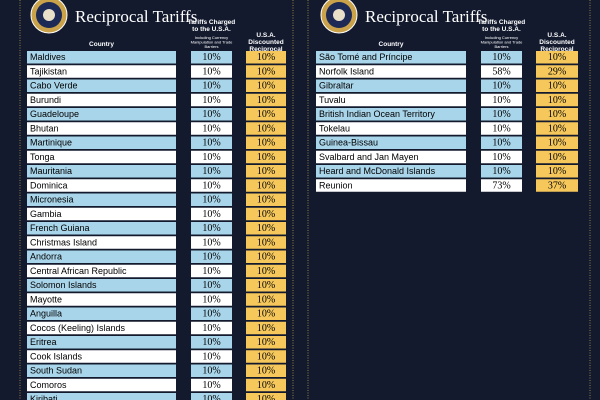 The image size is (600, 400). I want to click on country-name: Norfolk Island, so click(346, 71).